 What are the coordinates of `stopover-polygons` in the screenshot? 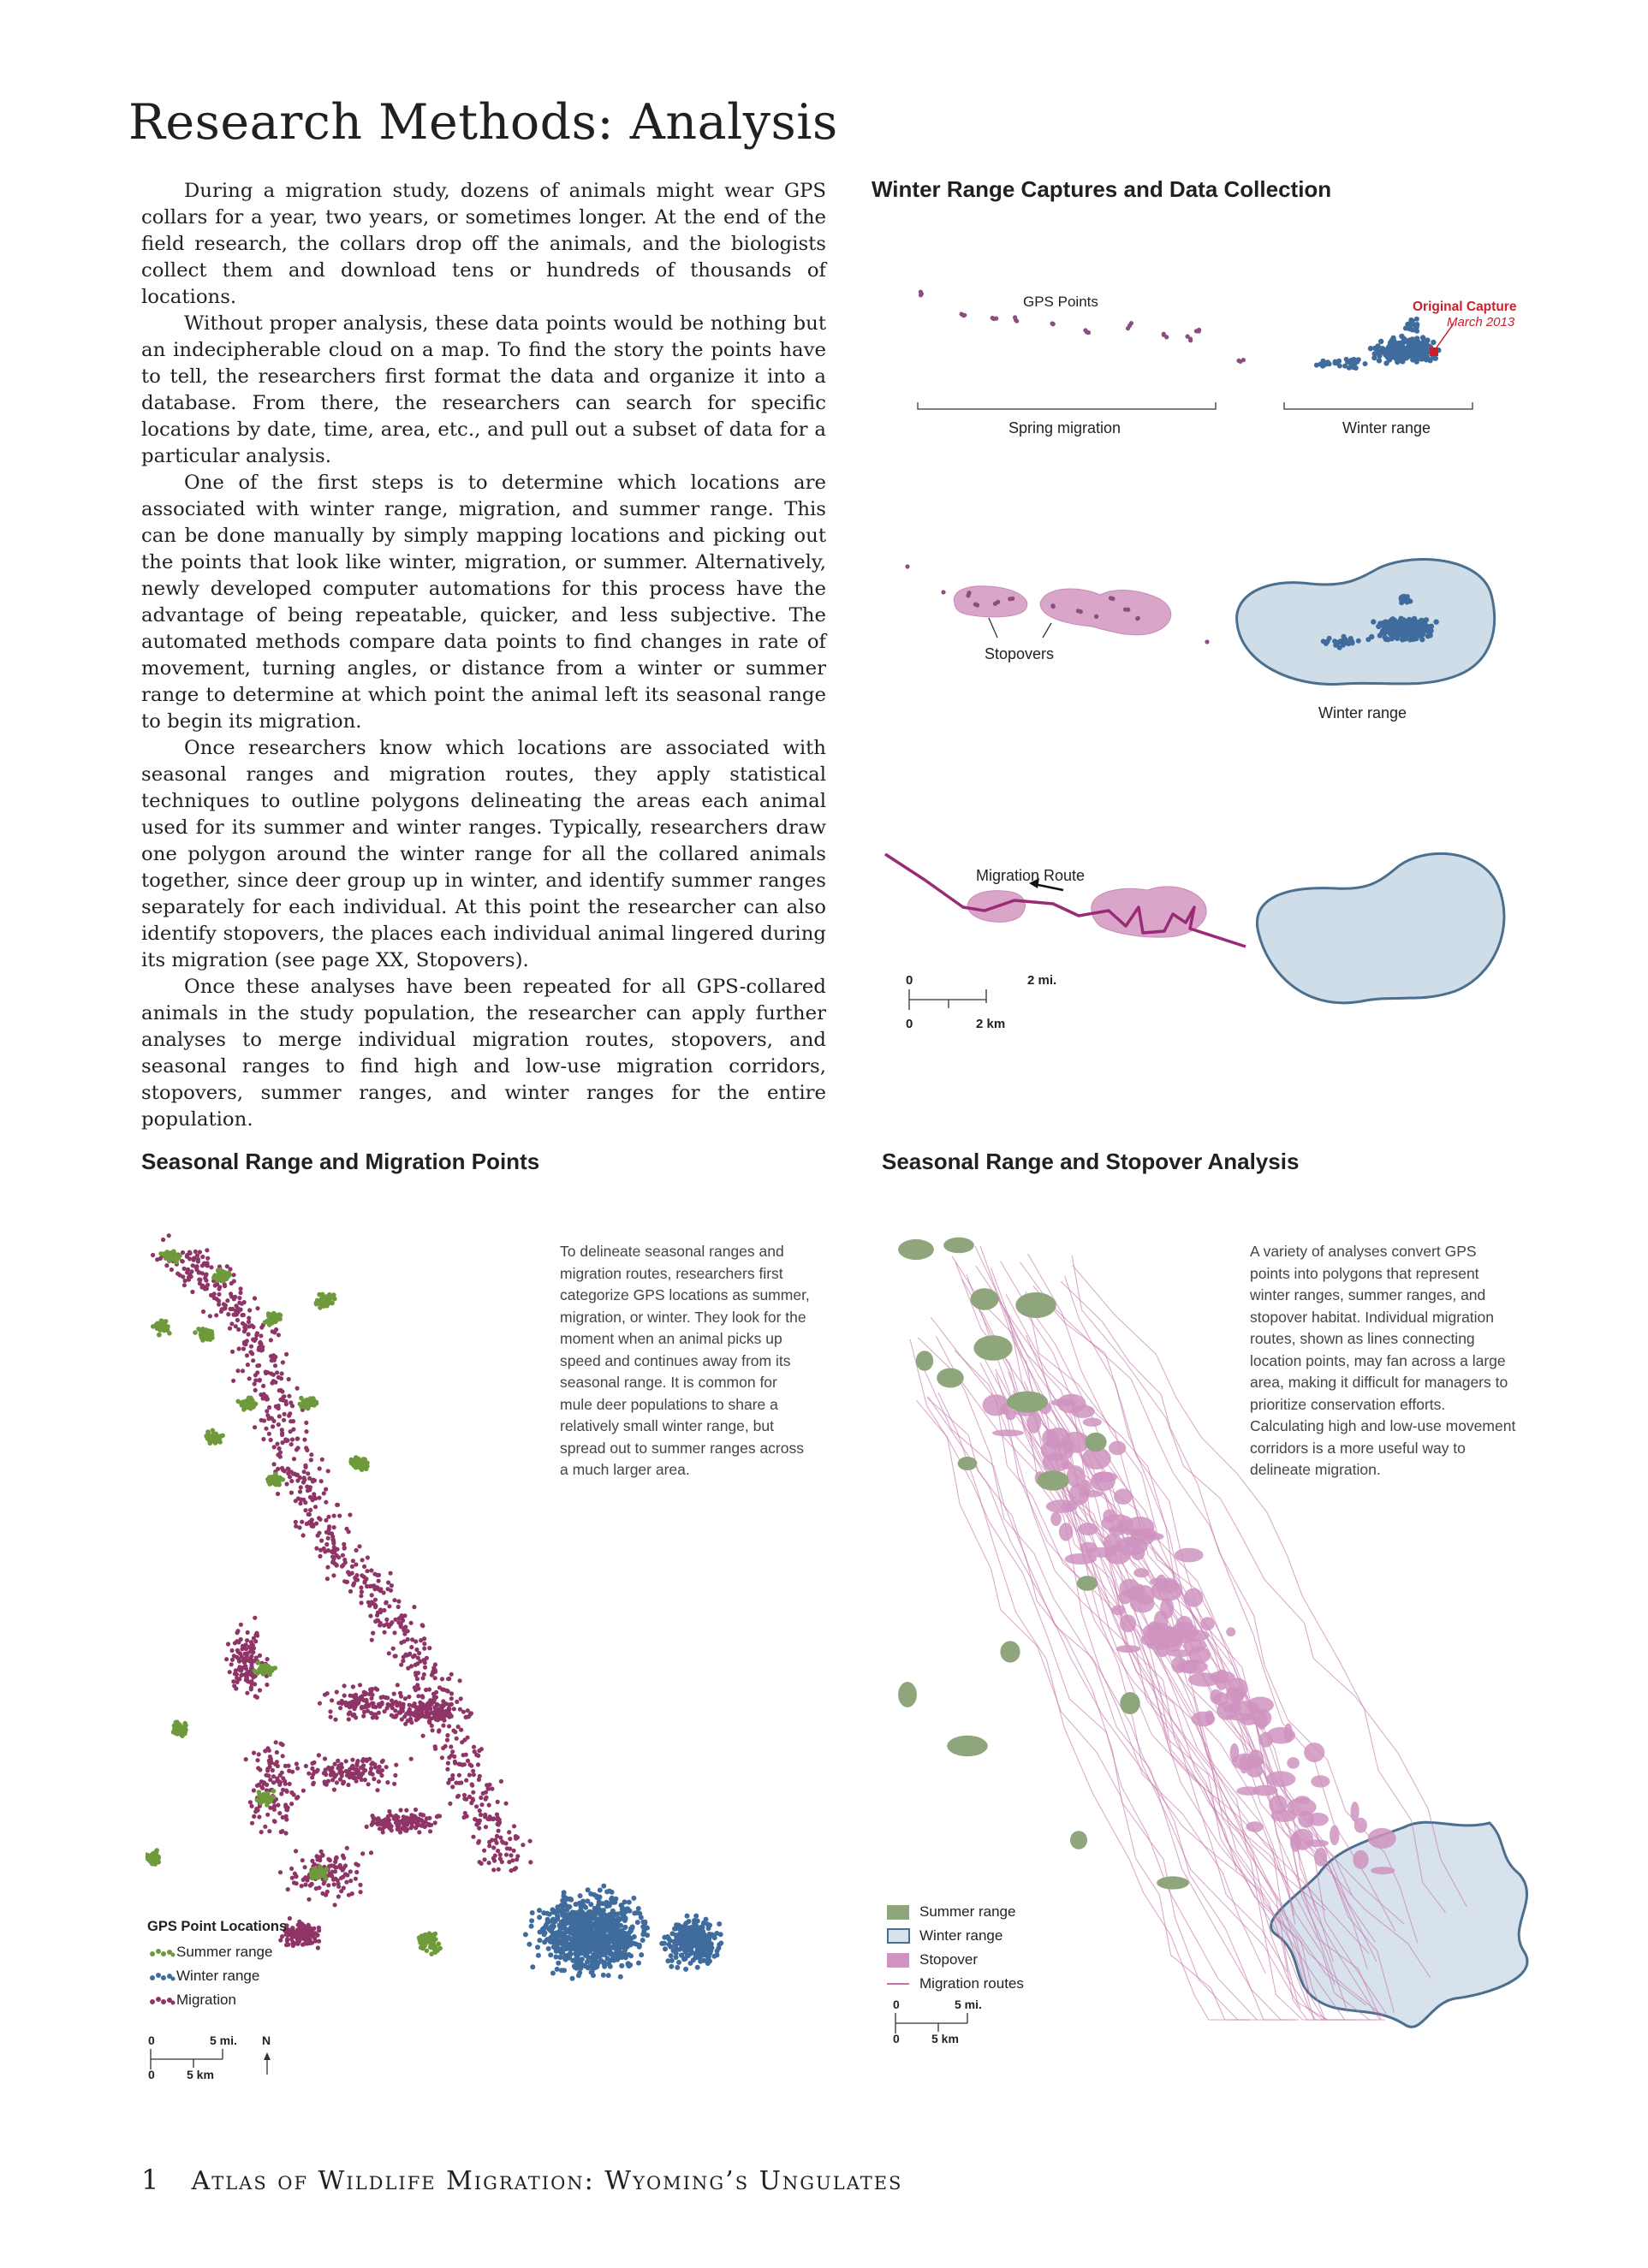 It's located at (1189, 1634).